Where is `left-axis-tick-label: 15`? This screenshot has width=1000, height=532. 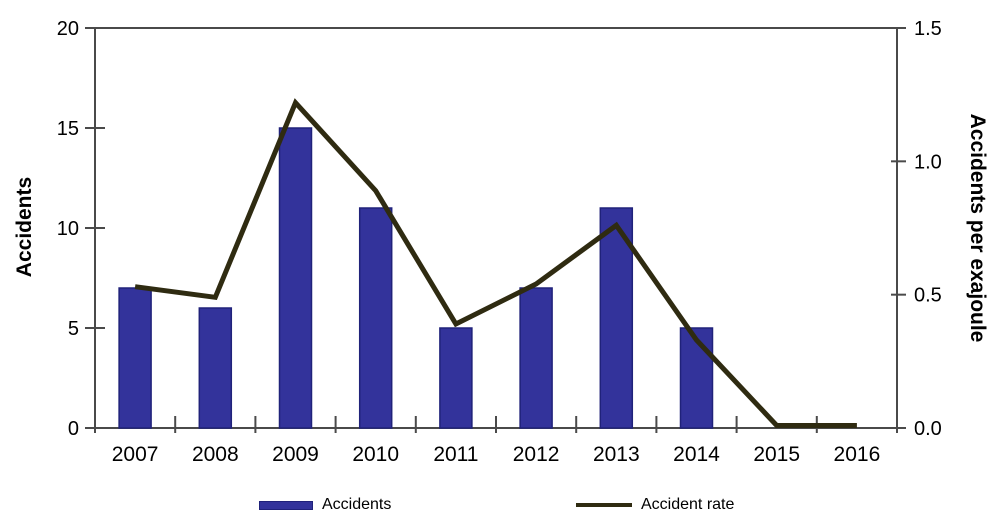
left-axis-tick-label: 15 is located at coordinates (68, 129).